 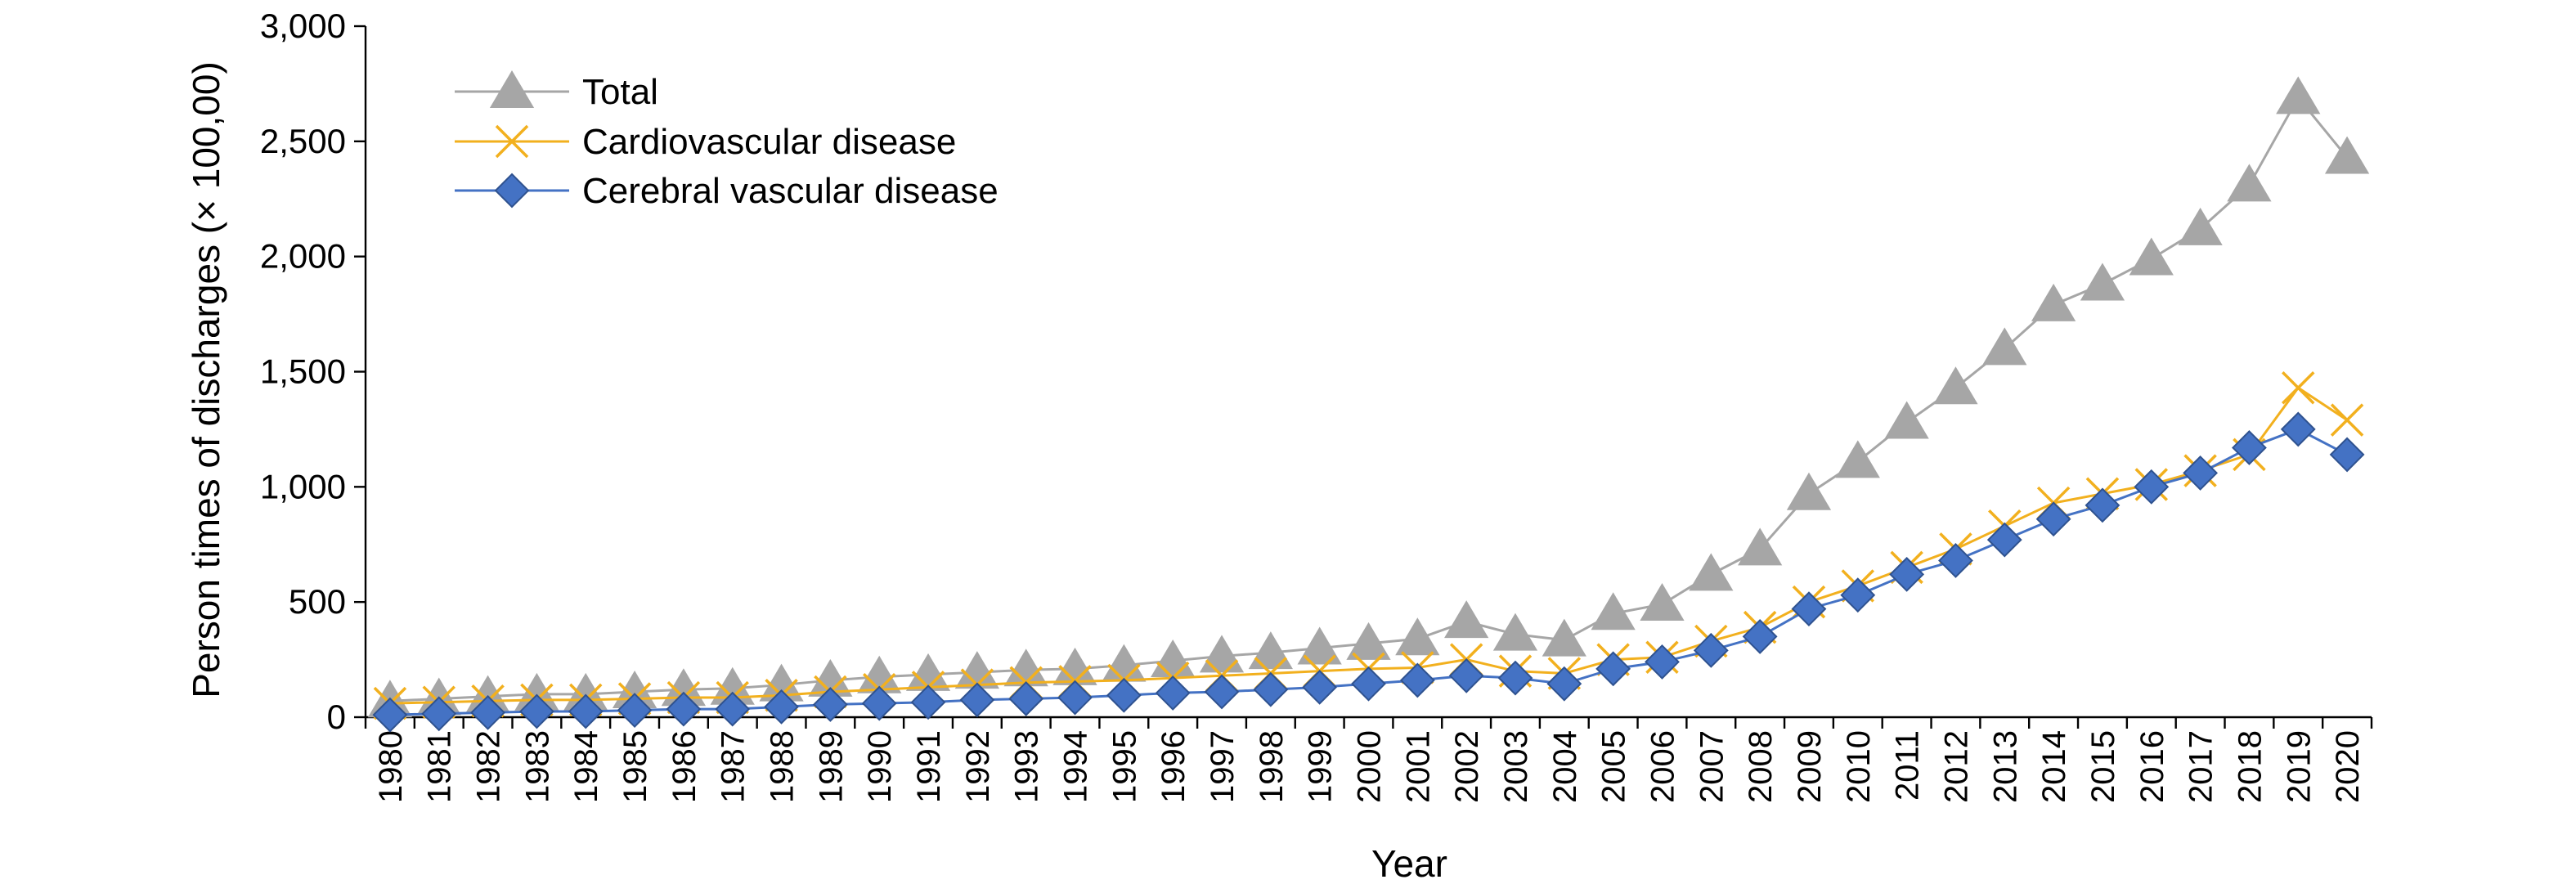 I want to click on x-tick-label: 2004, so click(x=1565, y=766).